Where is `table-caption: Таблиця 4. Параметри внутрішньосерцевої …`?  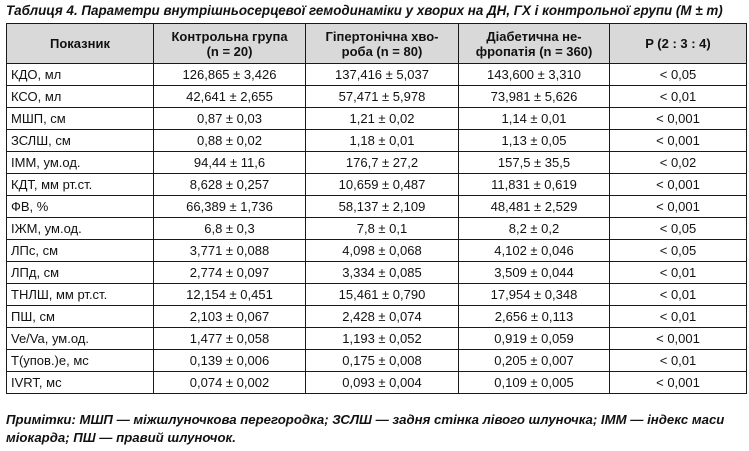 table-caption: Таблиця 4. Параметри внутрішньосерцевої … is located at coordinates (364, 10).